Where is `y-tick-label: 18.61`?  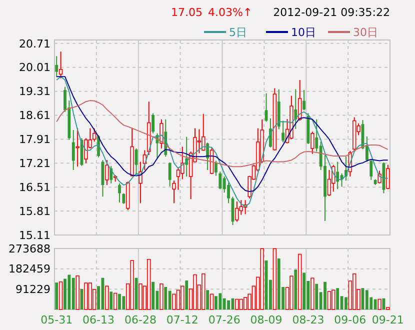 y-tick-label: 18.61 is located at coordinates (34, 115).